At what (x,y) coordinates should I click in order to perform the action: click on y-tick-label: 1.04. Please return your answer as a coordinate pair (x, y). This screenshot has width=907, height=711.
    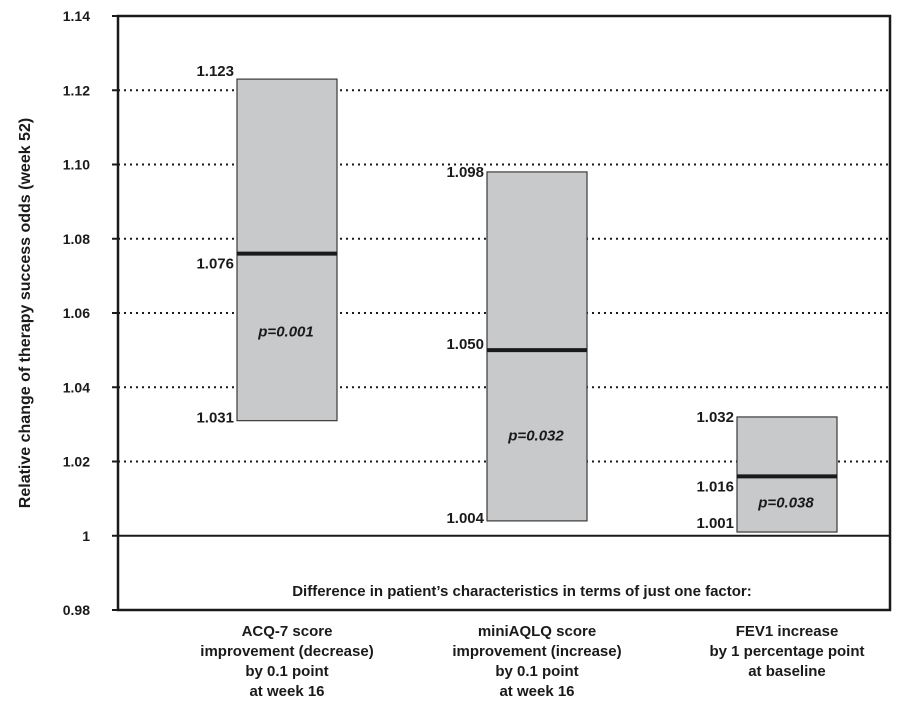
    Looking at the image, I should click on (76, 387).